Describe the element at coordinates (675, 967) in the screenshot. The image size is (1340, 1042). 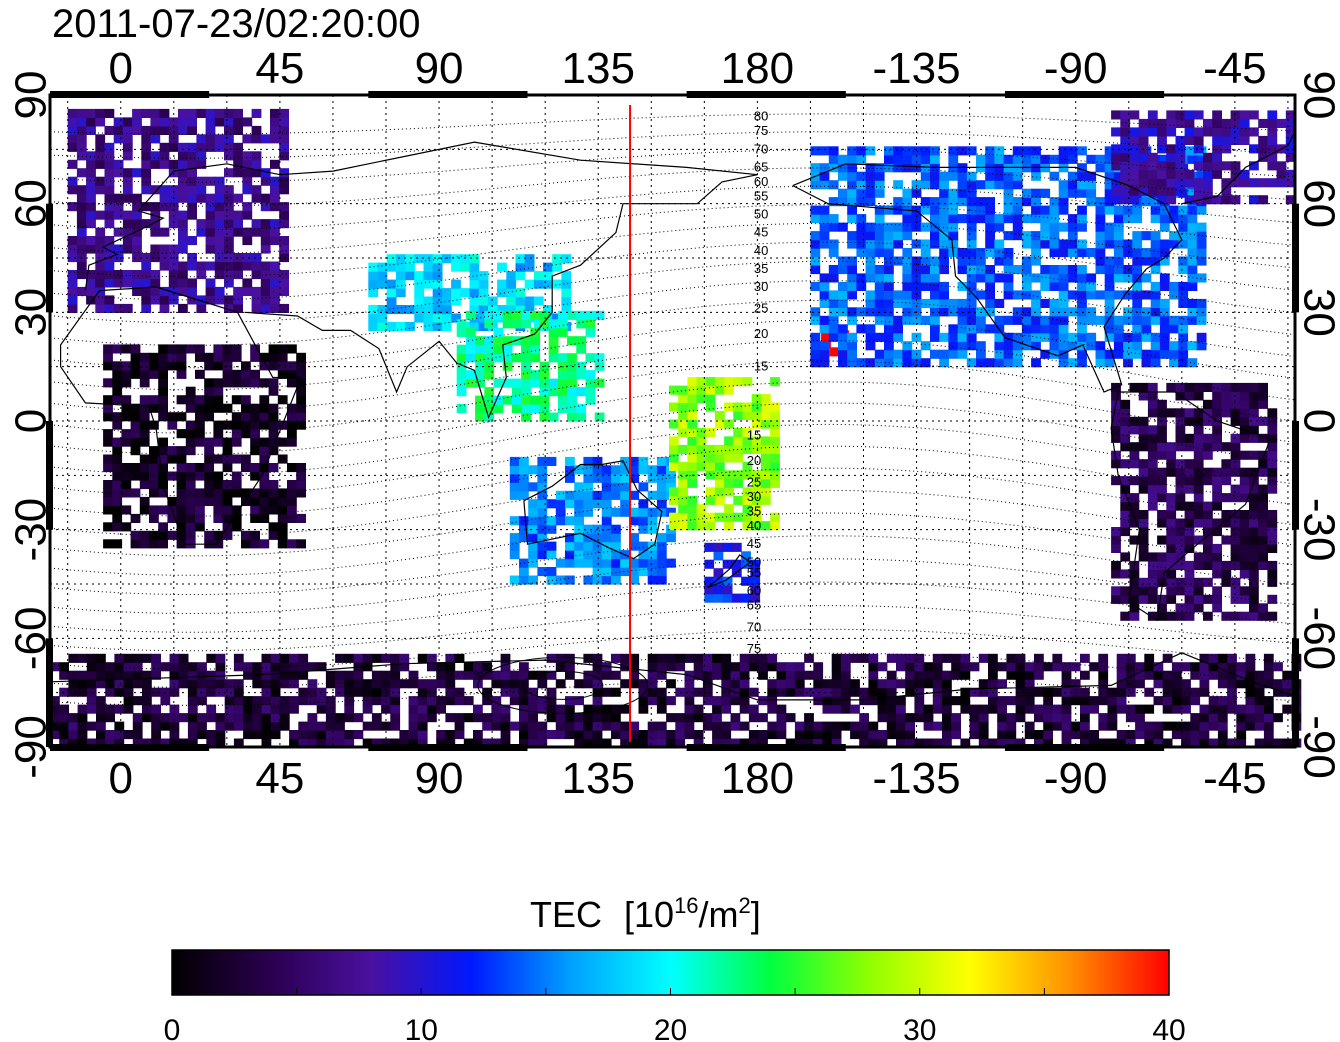
I see `colorbar: TEC [1016/m2] 0 10 20 30 40` at that location.